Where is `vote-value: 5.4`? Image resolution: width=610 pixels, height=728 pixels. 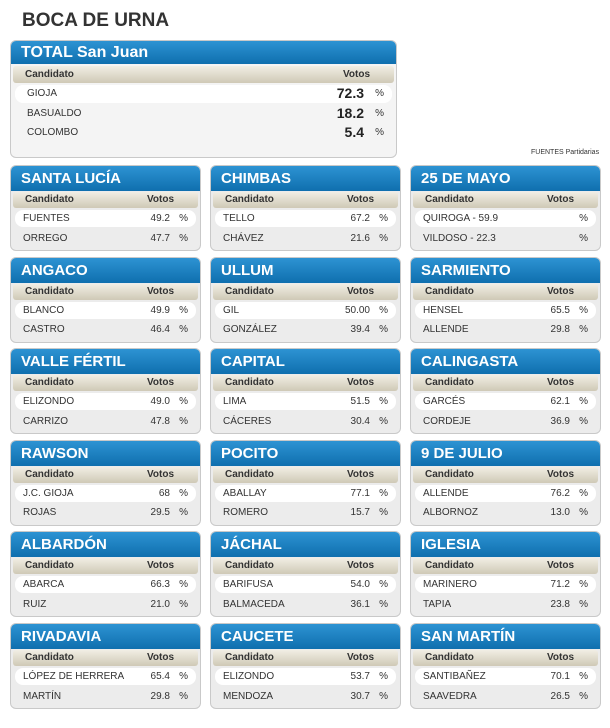
vote-value: 5.4 is located at coordinates (354, 132).